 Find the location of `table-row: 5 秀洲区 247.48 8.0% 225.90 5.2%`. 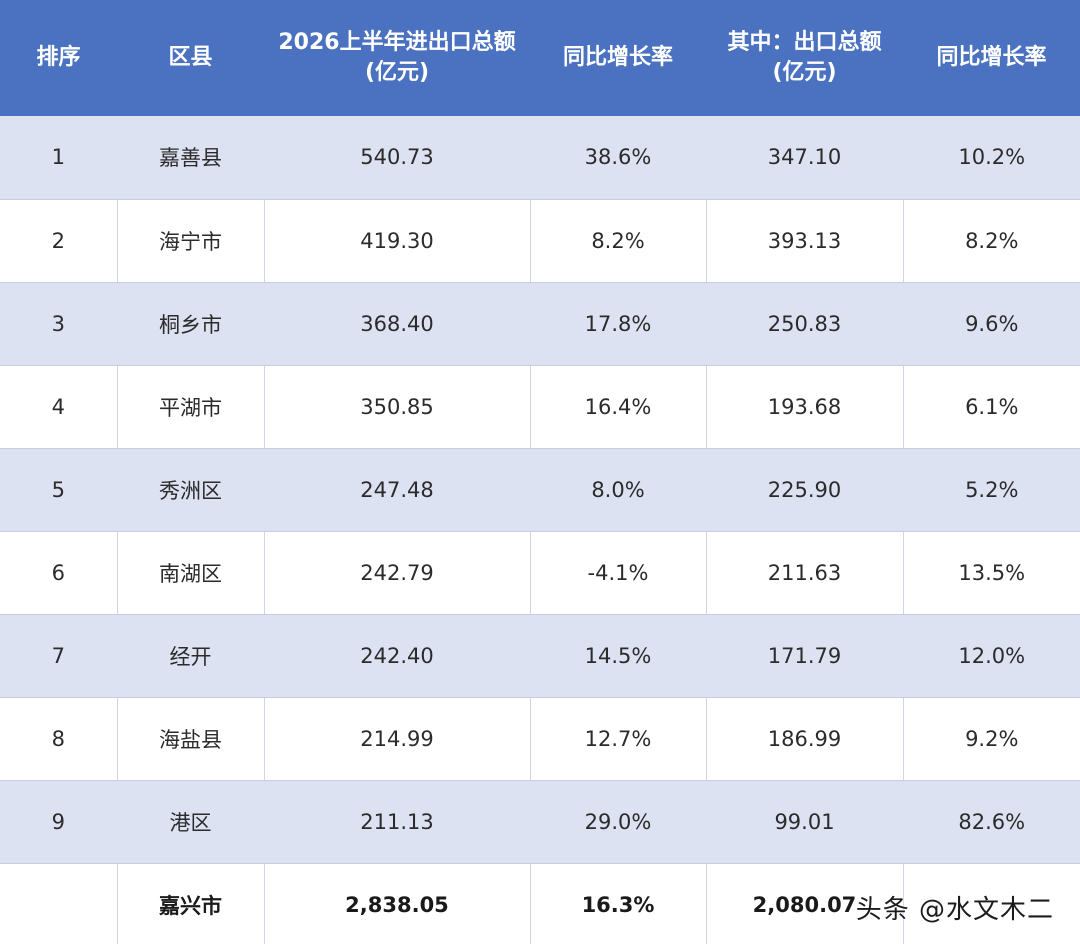

table-row: 5 秀洲区 247.48 8.0% 225.90 5.2% is located at coordinates (540, 490).